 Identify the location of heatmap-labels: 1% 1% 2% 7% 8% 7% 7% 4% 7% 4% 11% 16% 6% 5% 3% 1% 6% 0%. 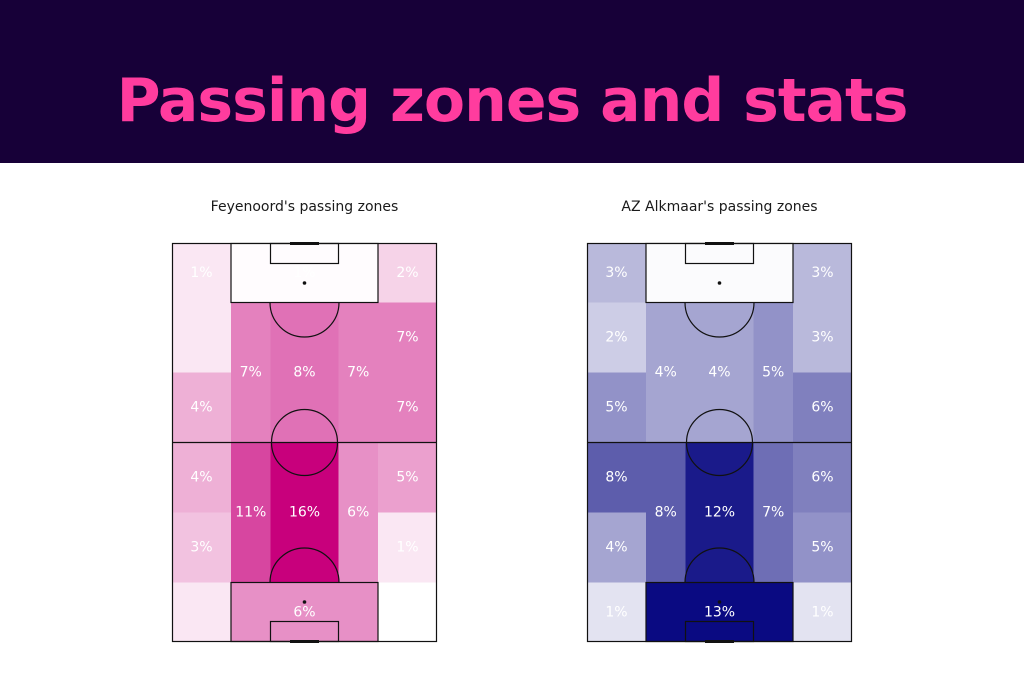
(304, 443).